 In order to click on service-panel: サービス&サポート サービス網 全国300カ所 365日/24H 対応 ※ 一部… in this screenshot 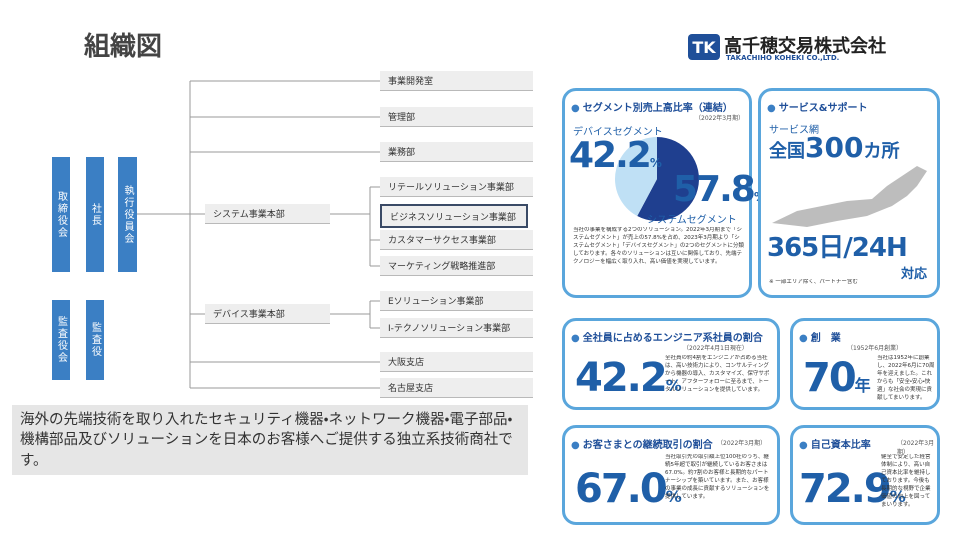, I will do `click(849, 193)`.